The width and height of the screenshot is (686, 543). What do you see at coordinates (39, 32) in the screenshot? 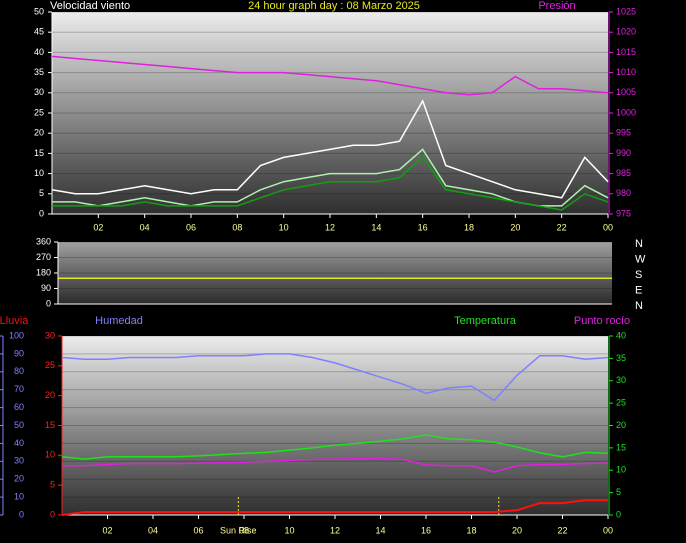
I see `y-tick-label: 45` at bounding box center [39, 32].